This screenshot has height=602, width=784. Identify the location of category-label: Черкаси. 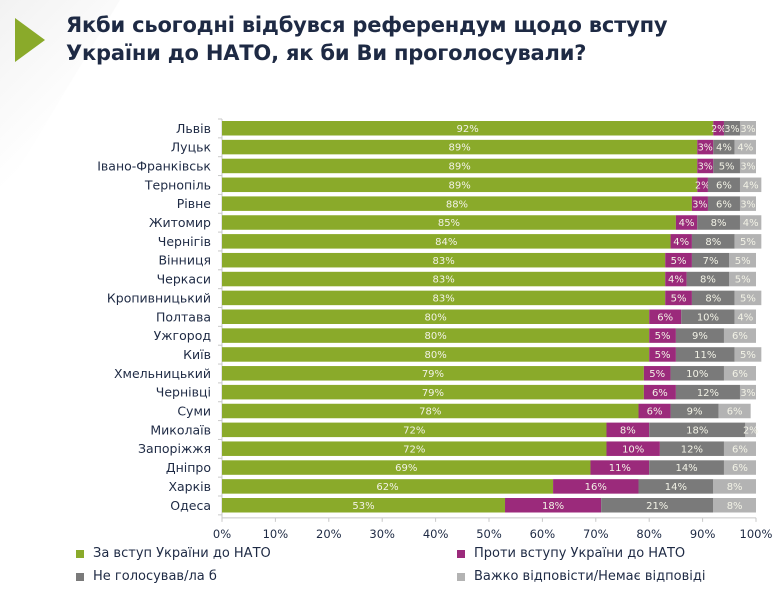
(184, 279).